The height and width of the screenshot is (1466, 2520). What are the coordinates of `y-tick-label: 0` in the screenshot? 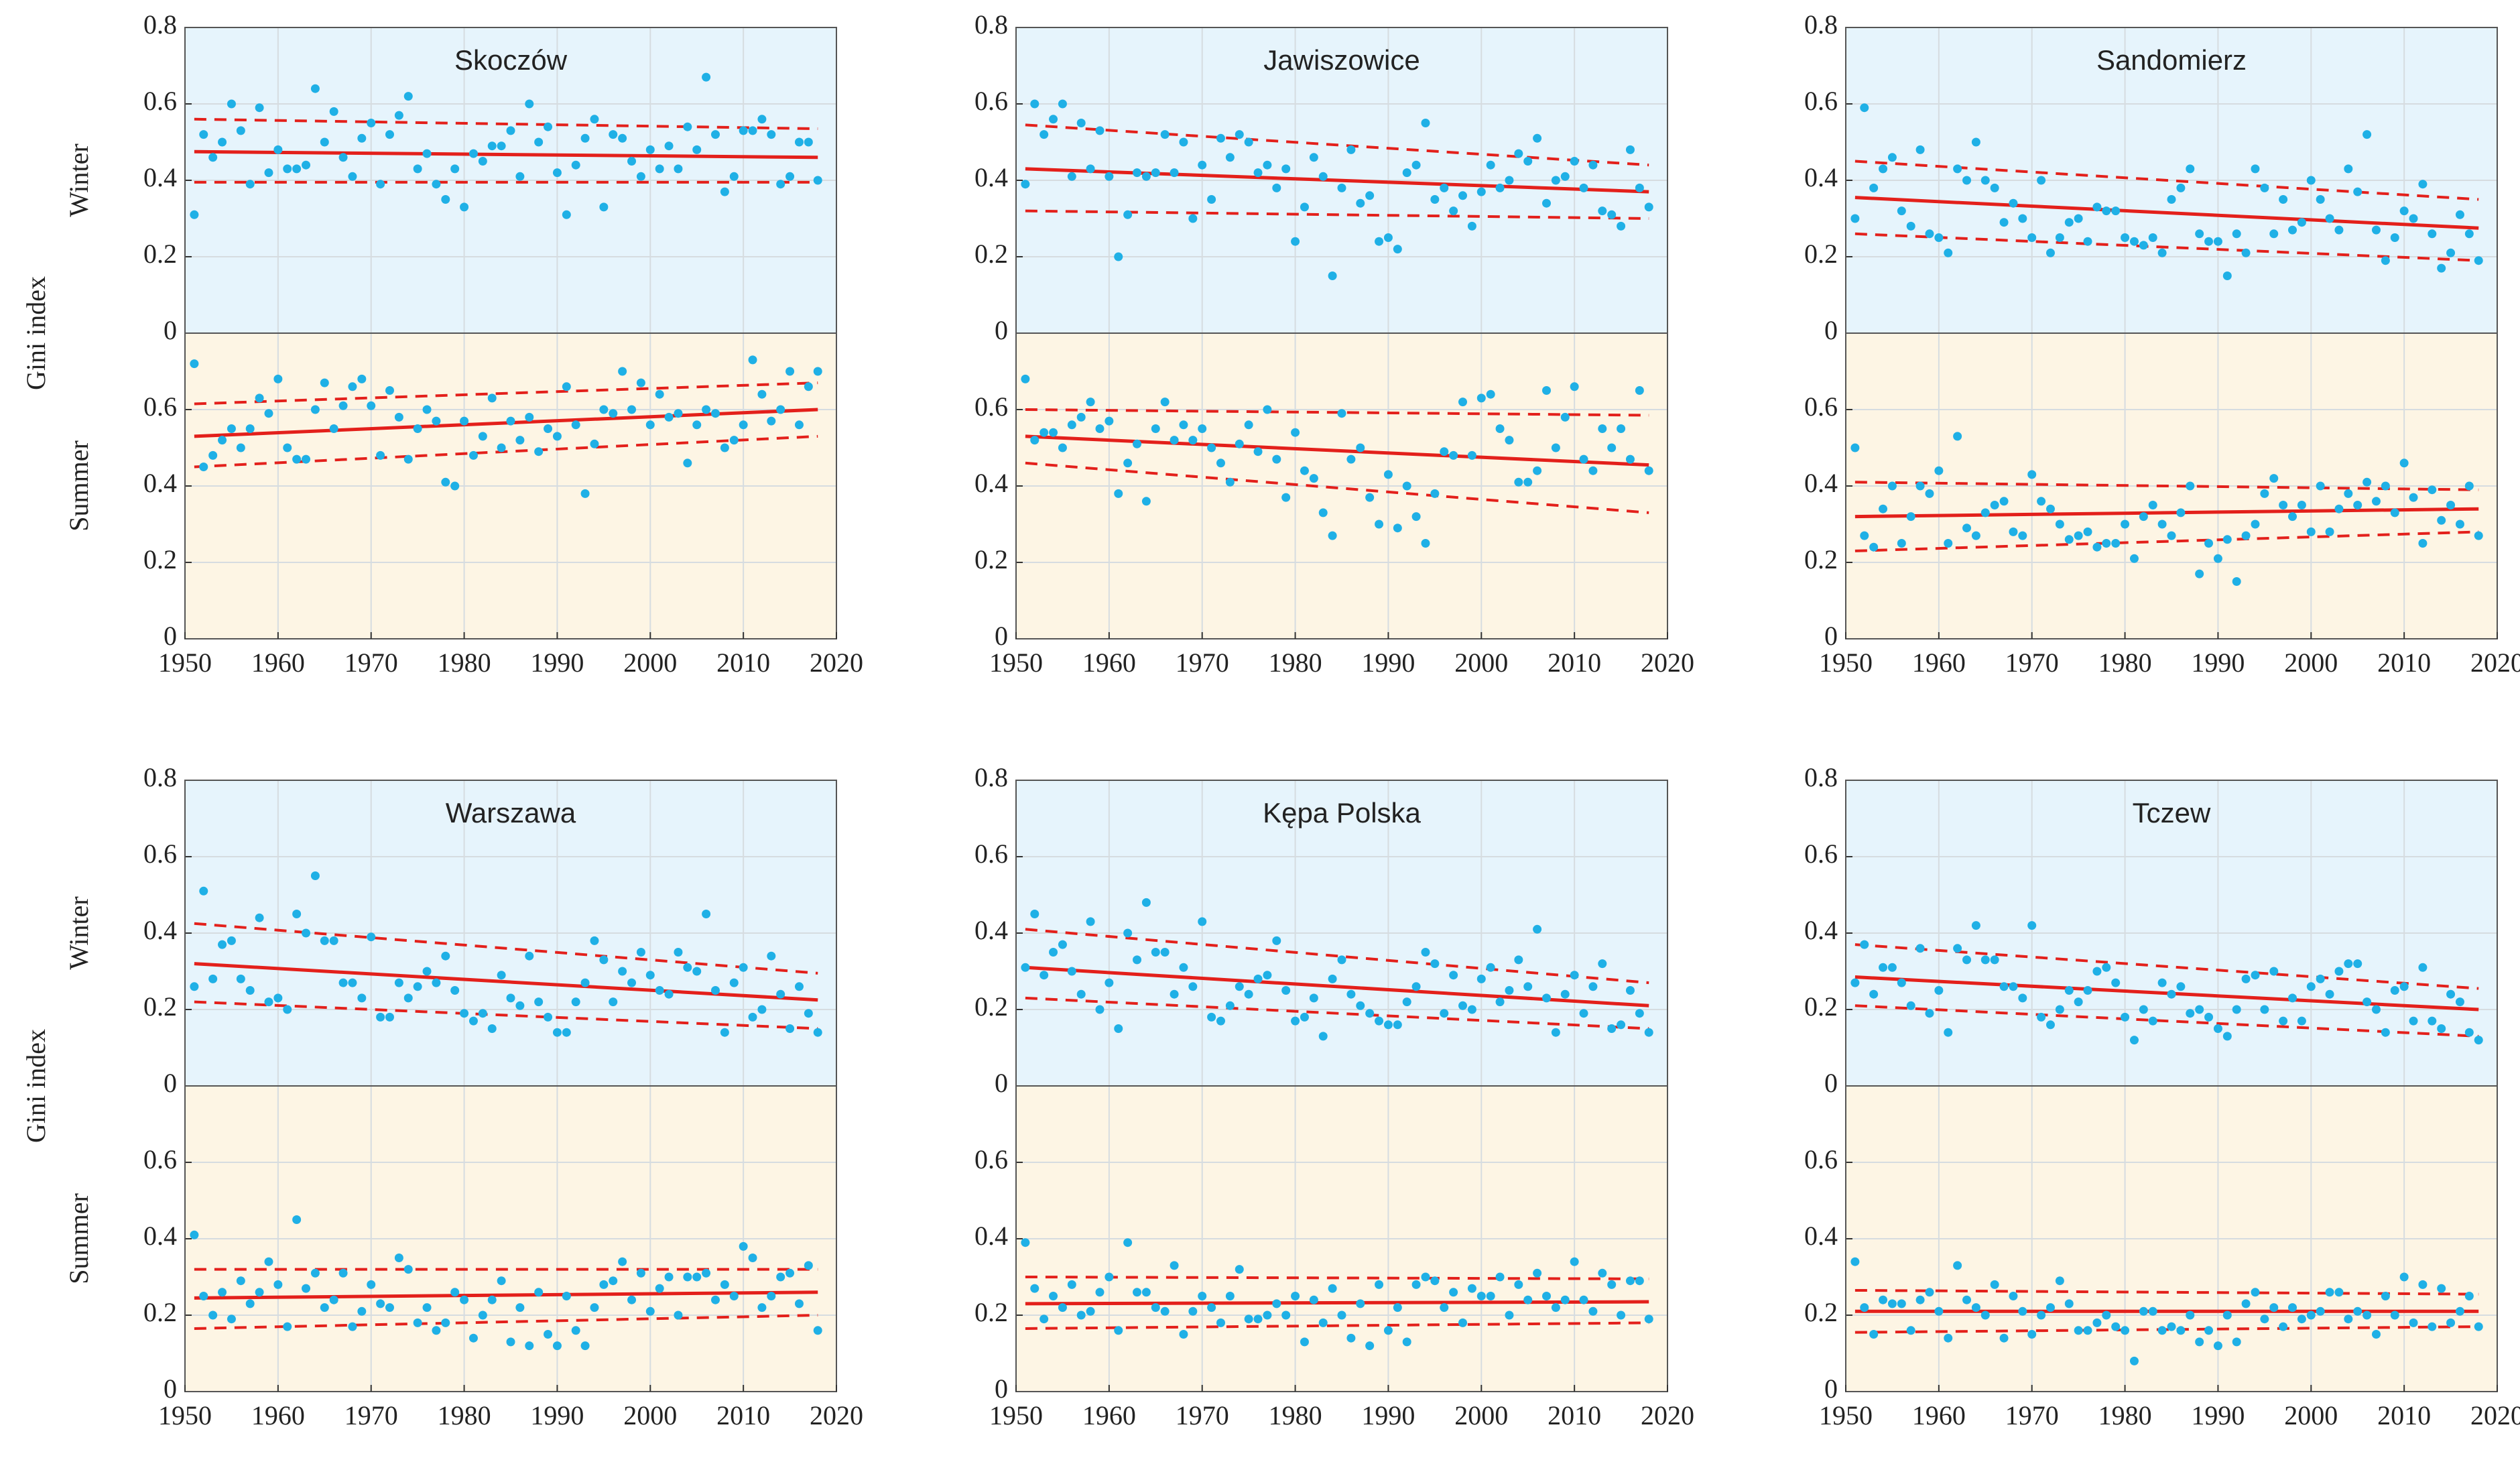 It's located at (1831, 636).